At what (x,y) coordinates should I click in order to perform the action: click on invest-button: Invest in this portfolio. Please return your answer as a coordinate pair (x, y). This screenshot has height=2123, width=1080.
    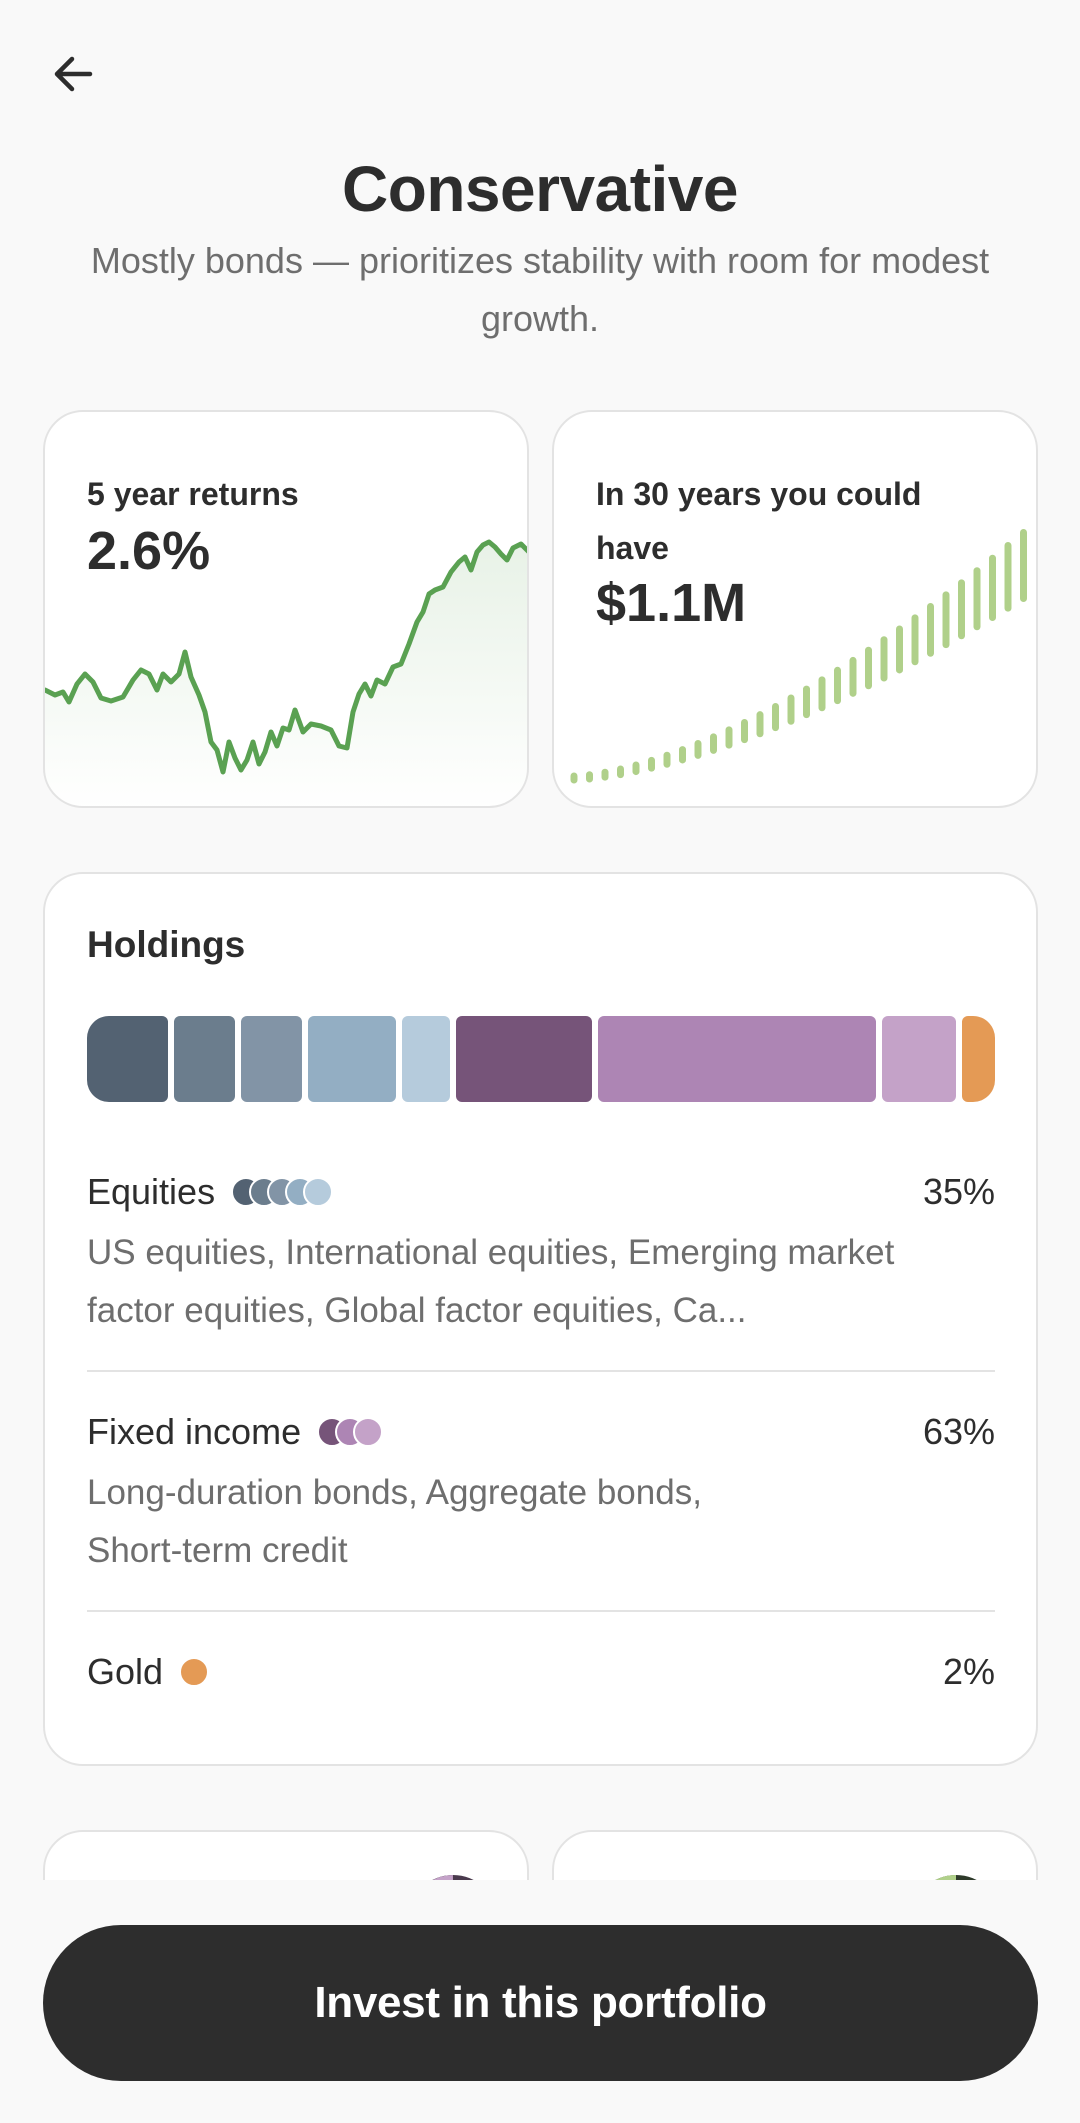
    Looking at the image, I should click on (540, 2003).